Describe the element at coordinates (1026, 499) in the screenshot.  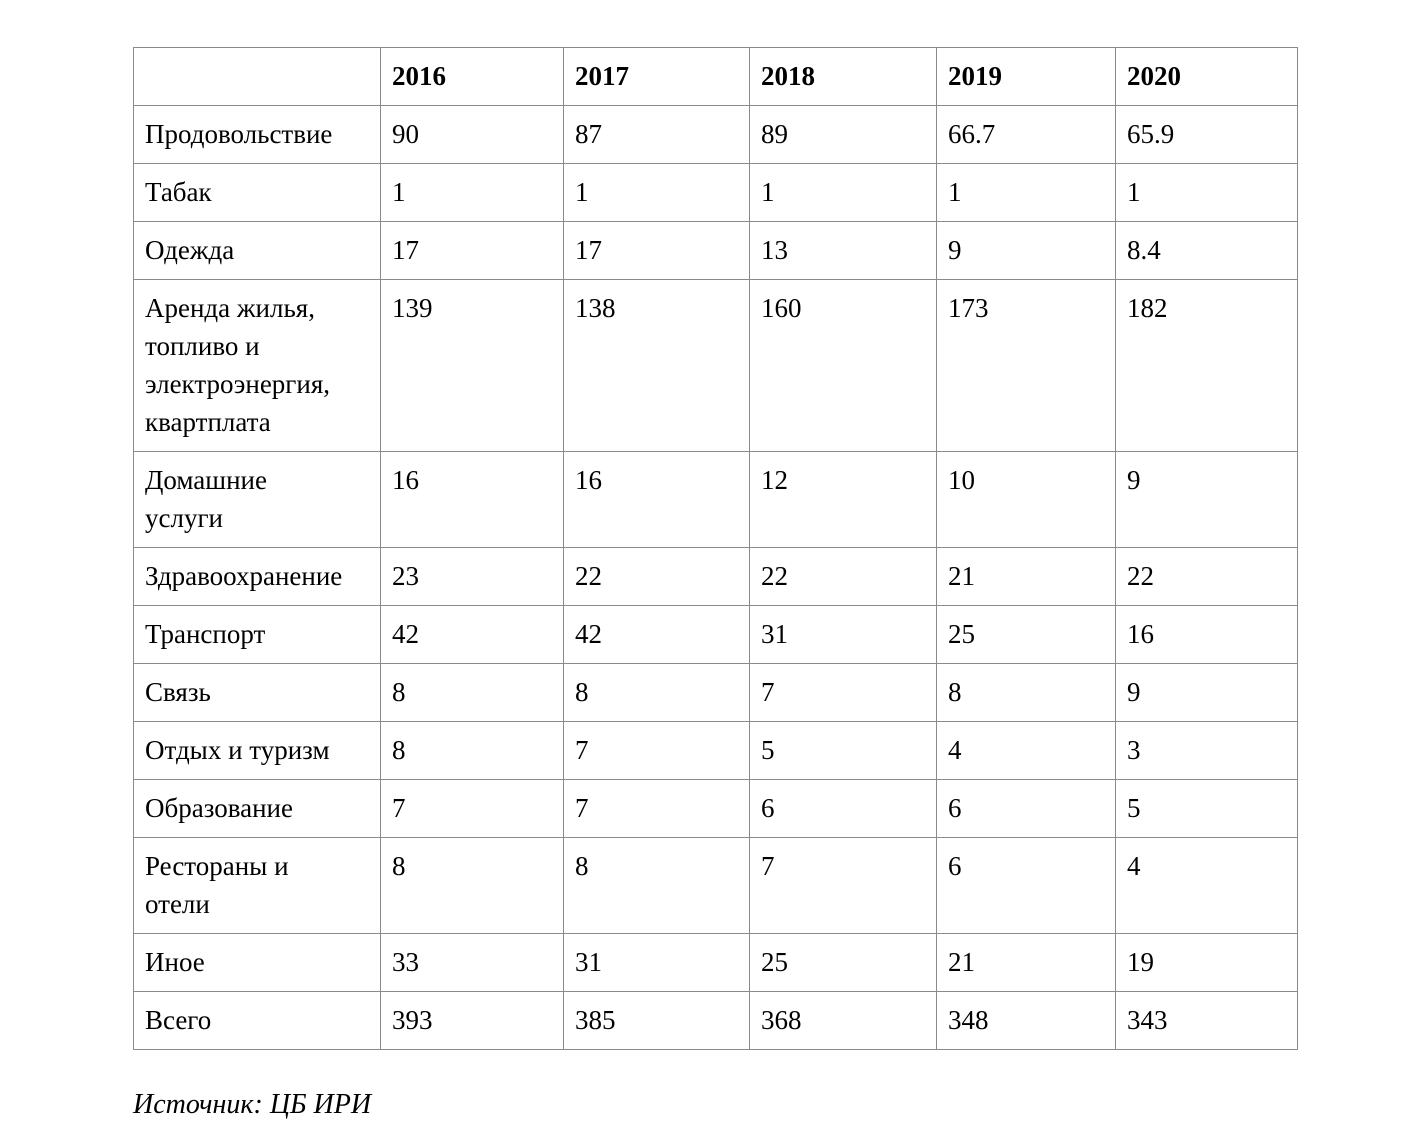
I see `table-cell: 10` at that location.